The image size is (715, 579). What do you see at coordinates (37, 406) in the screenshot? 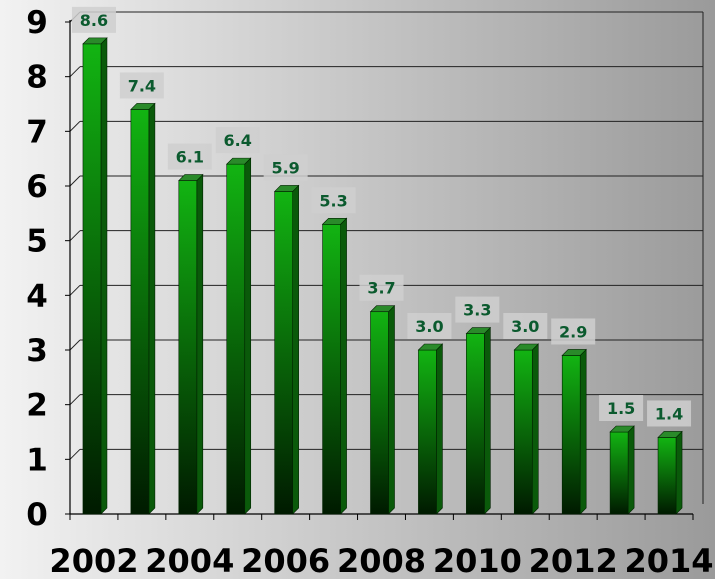
I see `y-tick-label: 2` at bounding box center [37, 406].